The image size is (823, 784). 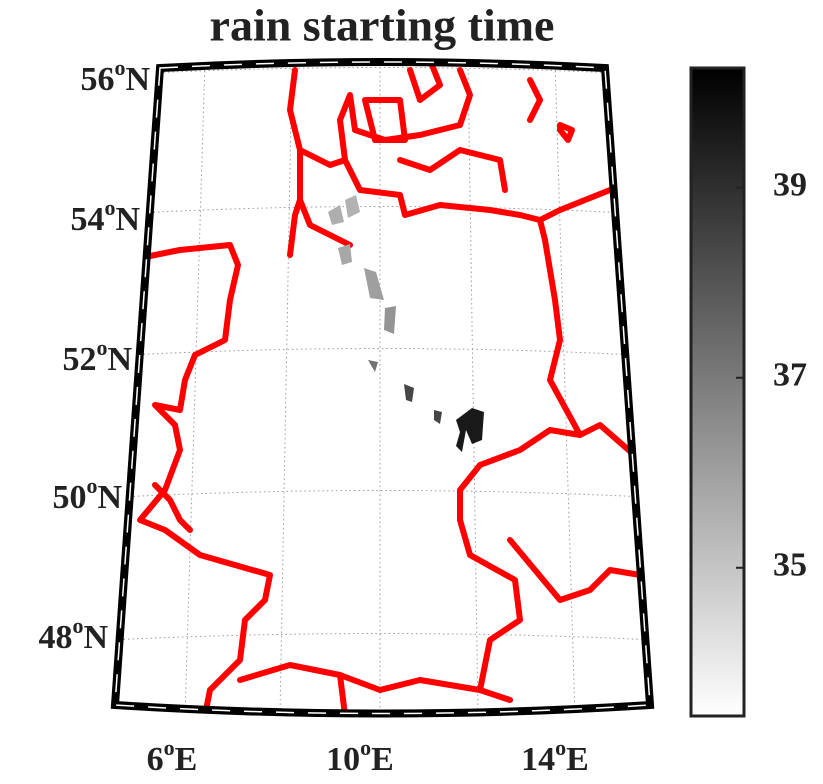 I want to click on colorbar, so click(x=717, y=392).